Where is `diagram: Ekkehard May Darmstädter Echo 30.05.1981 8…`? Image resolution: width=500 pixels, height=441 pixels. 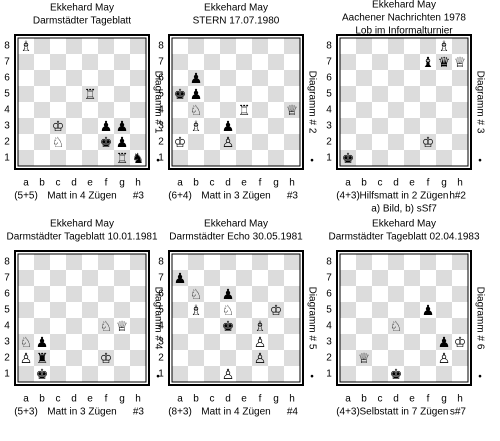 diagram: Ekkehard May Darmstädter Echo 30.05.1981 8… is located at coordinates (237, 318).